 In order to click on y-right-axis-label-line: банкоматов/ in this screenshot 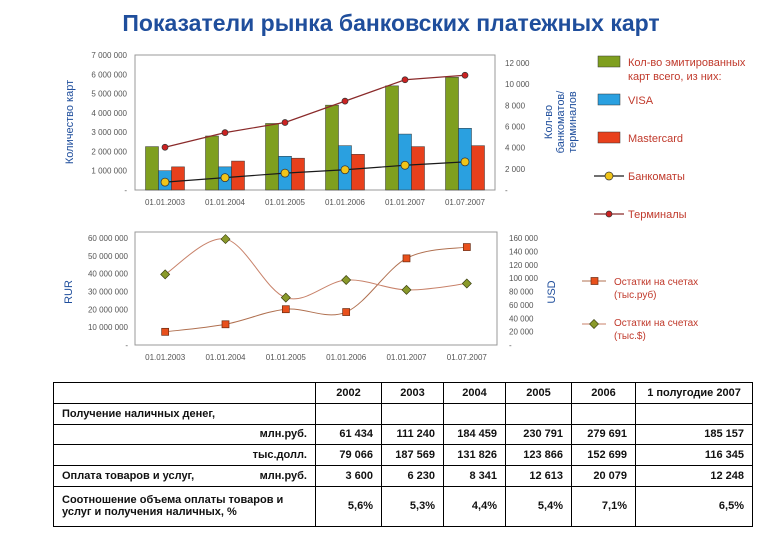, I will do `click(561, 122)`.